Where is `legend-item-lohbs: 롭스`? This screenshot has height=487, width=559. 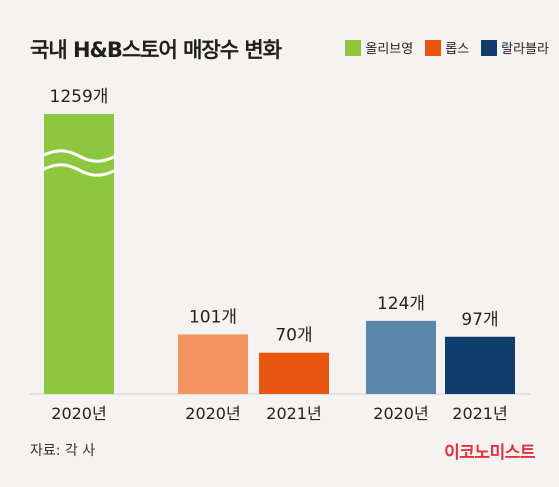 legend-item-lohbs: 롭스 is located at coordinates (447, 47).